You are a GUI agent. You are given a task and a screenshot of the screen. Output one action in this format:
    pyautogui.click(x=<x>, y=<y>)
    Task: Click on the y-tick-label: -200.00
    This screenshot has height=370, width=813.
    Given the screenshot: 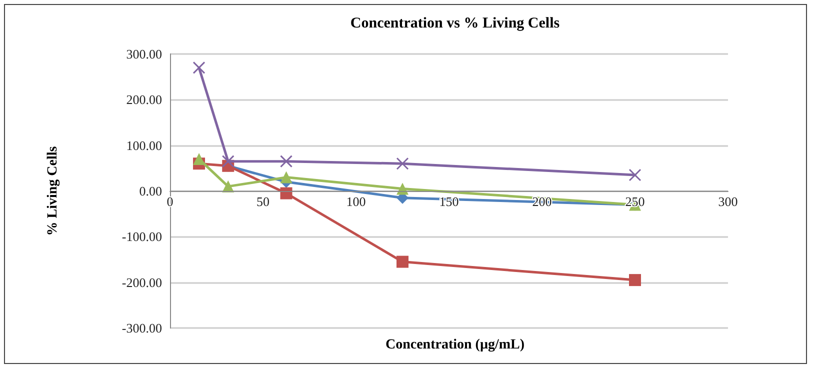 What is the action you would take?
    pyautogui.click(x=142, y=282)
    